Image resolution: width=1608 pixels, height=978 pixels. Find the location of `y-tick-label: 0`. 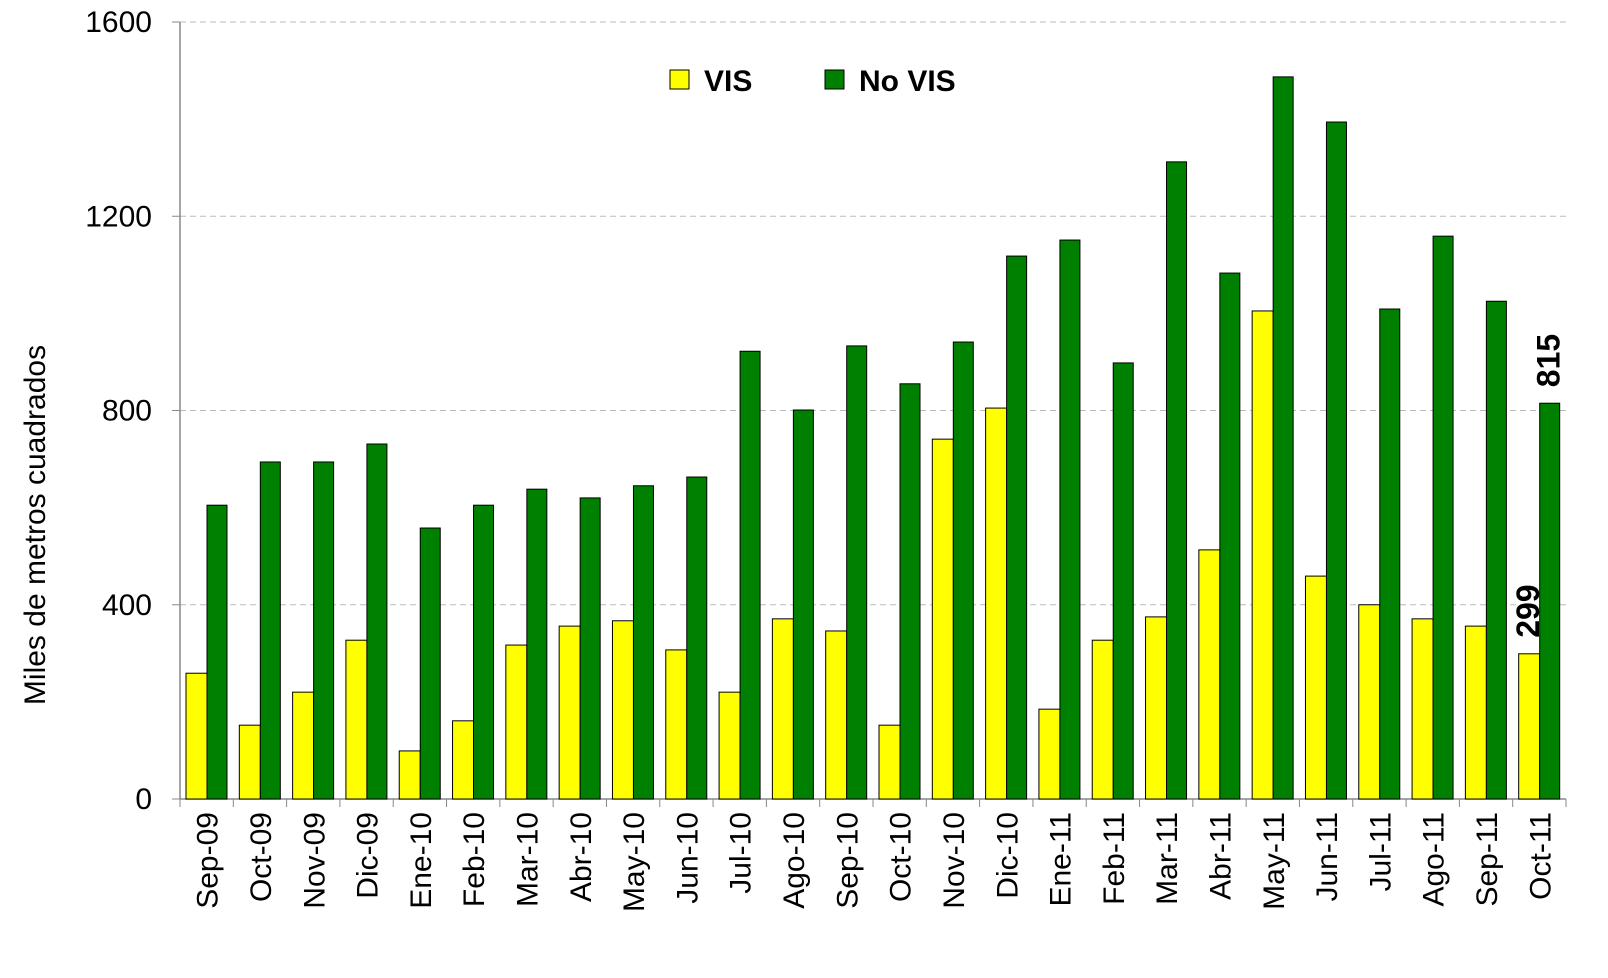

y-tick-label: 0 is located at coordinates (143, 799).